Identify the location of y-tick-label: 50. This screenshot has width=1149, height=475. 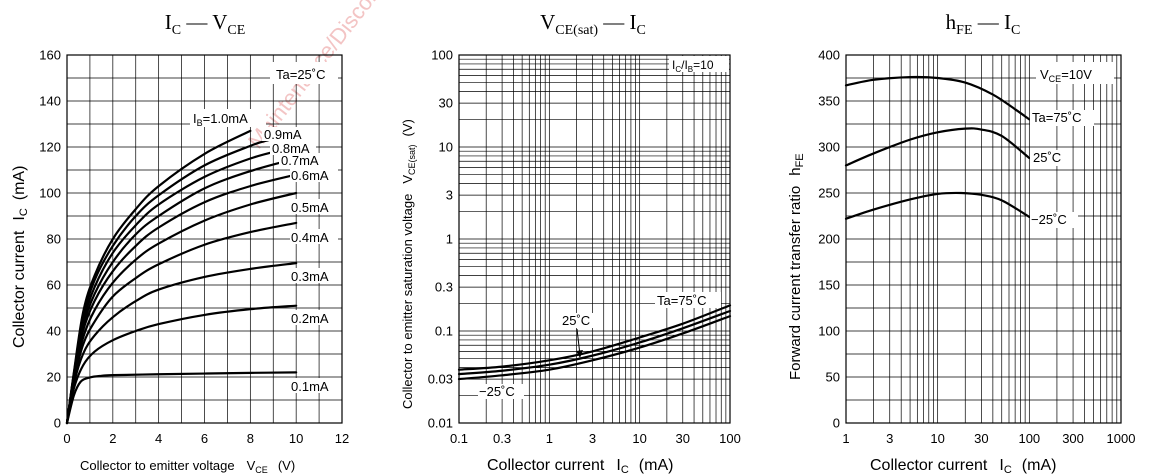
(833, 377).